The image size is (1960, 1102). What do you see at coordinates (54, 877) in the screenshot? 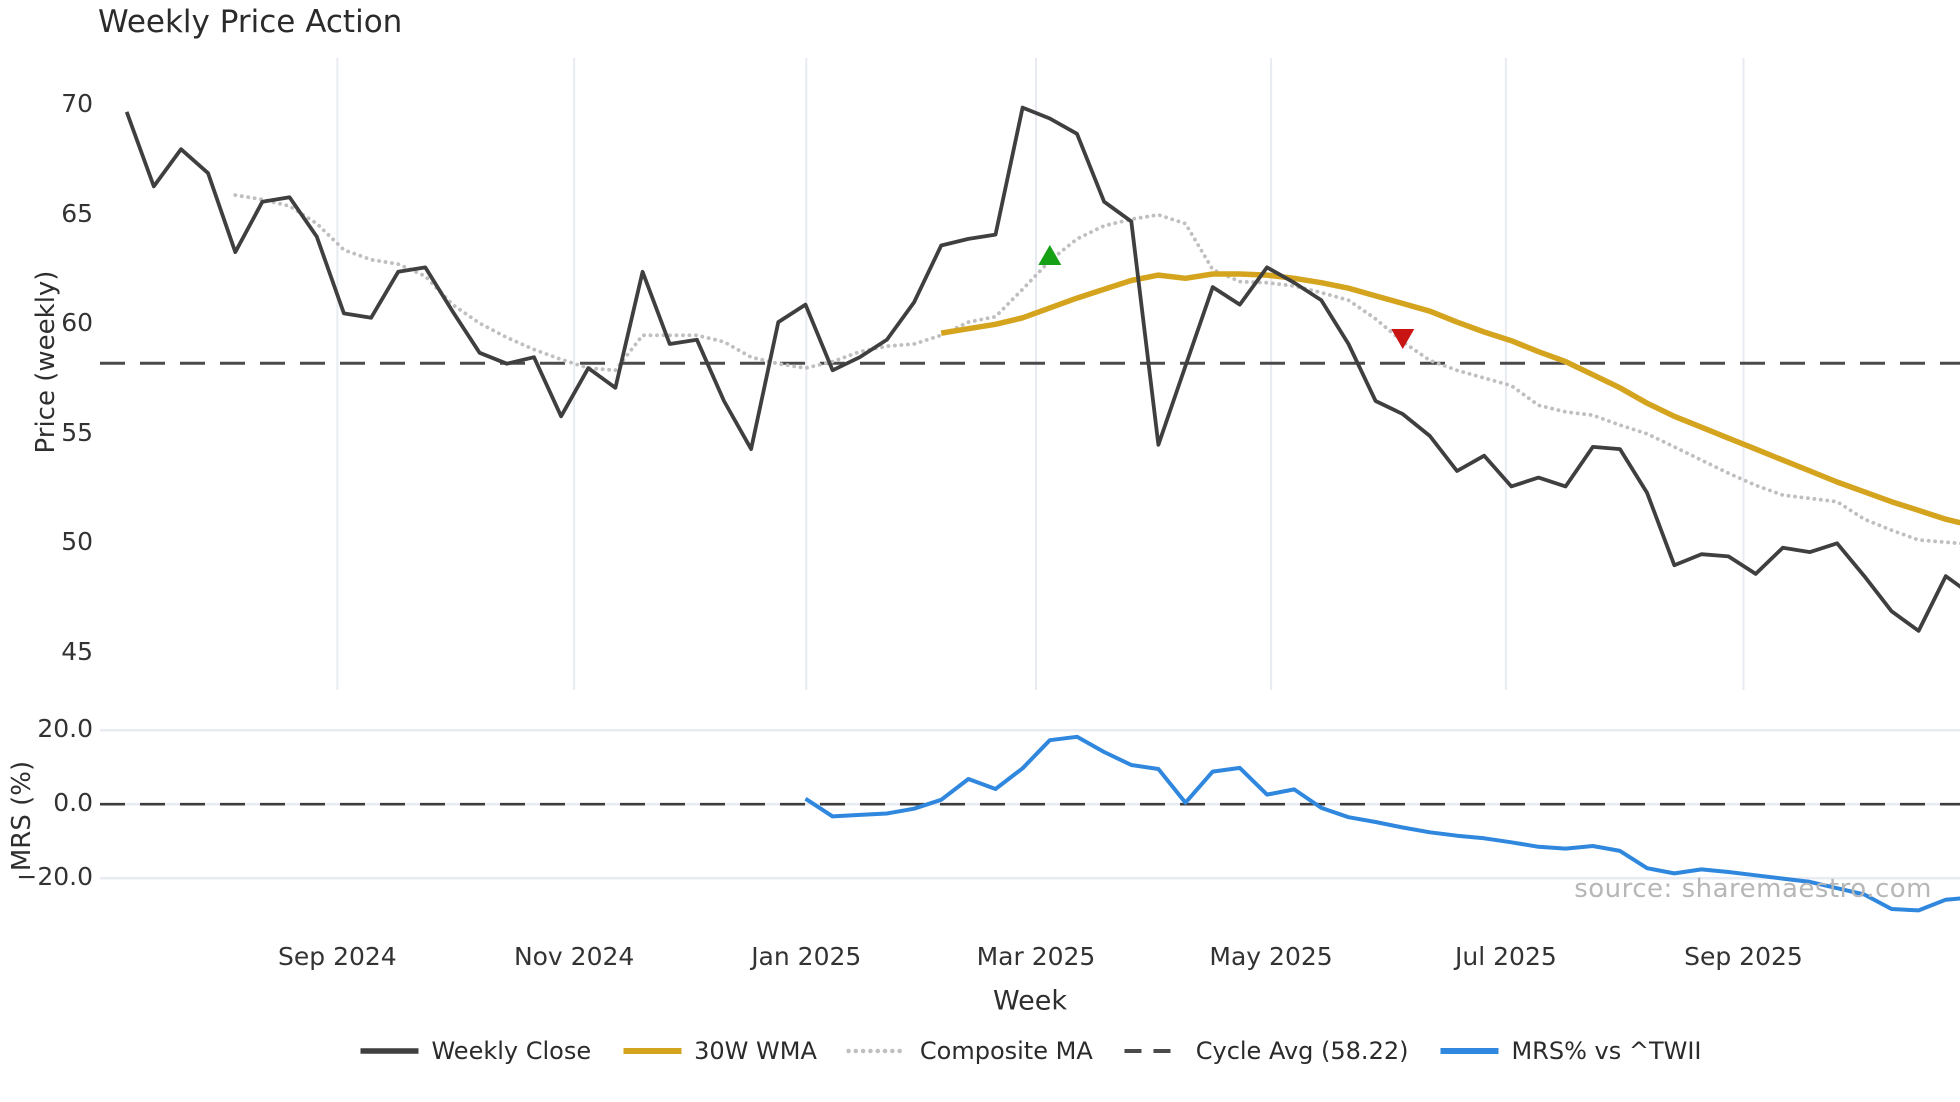
I see `mrs-y-tick-label: −20.0` at bounding box center [54, 877].